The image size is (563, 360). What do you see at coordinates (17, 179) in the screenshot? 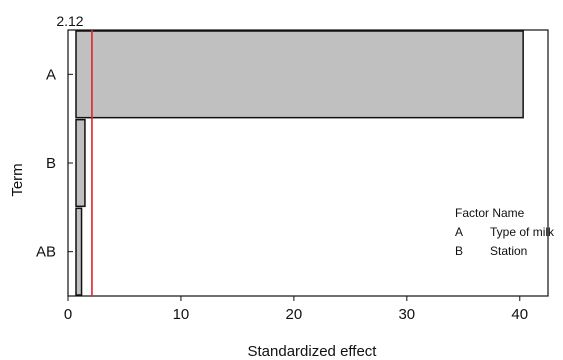
I see `y-axis-label: Term` at bounding box center [17, 179].